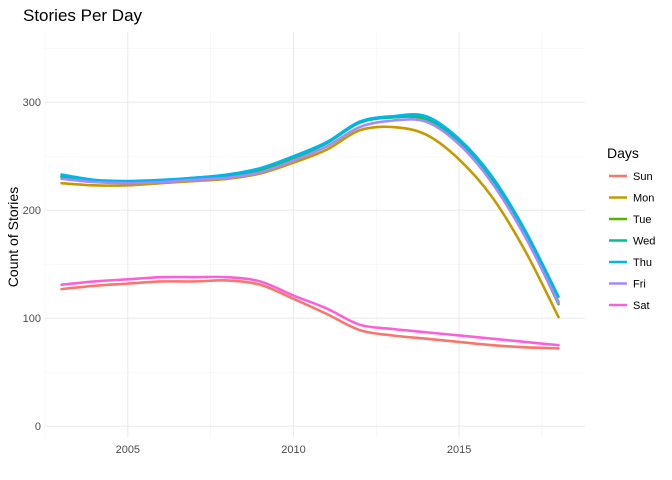  What do you see at coordinates (639, 285) in the screenshot?
I see `legend-label-fri: Fri` at bounding box center [639, 285].